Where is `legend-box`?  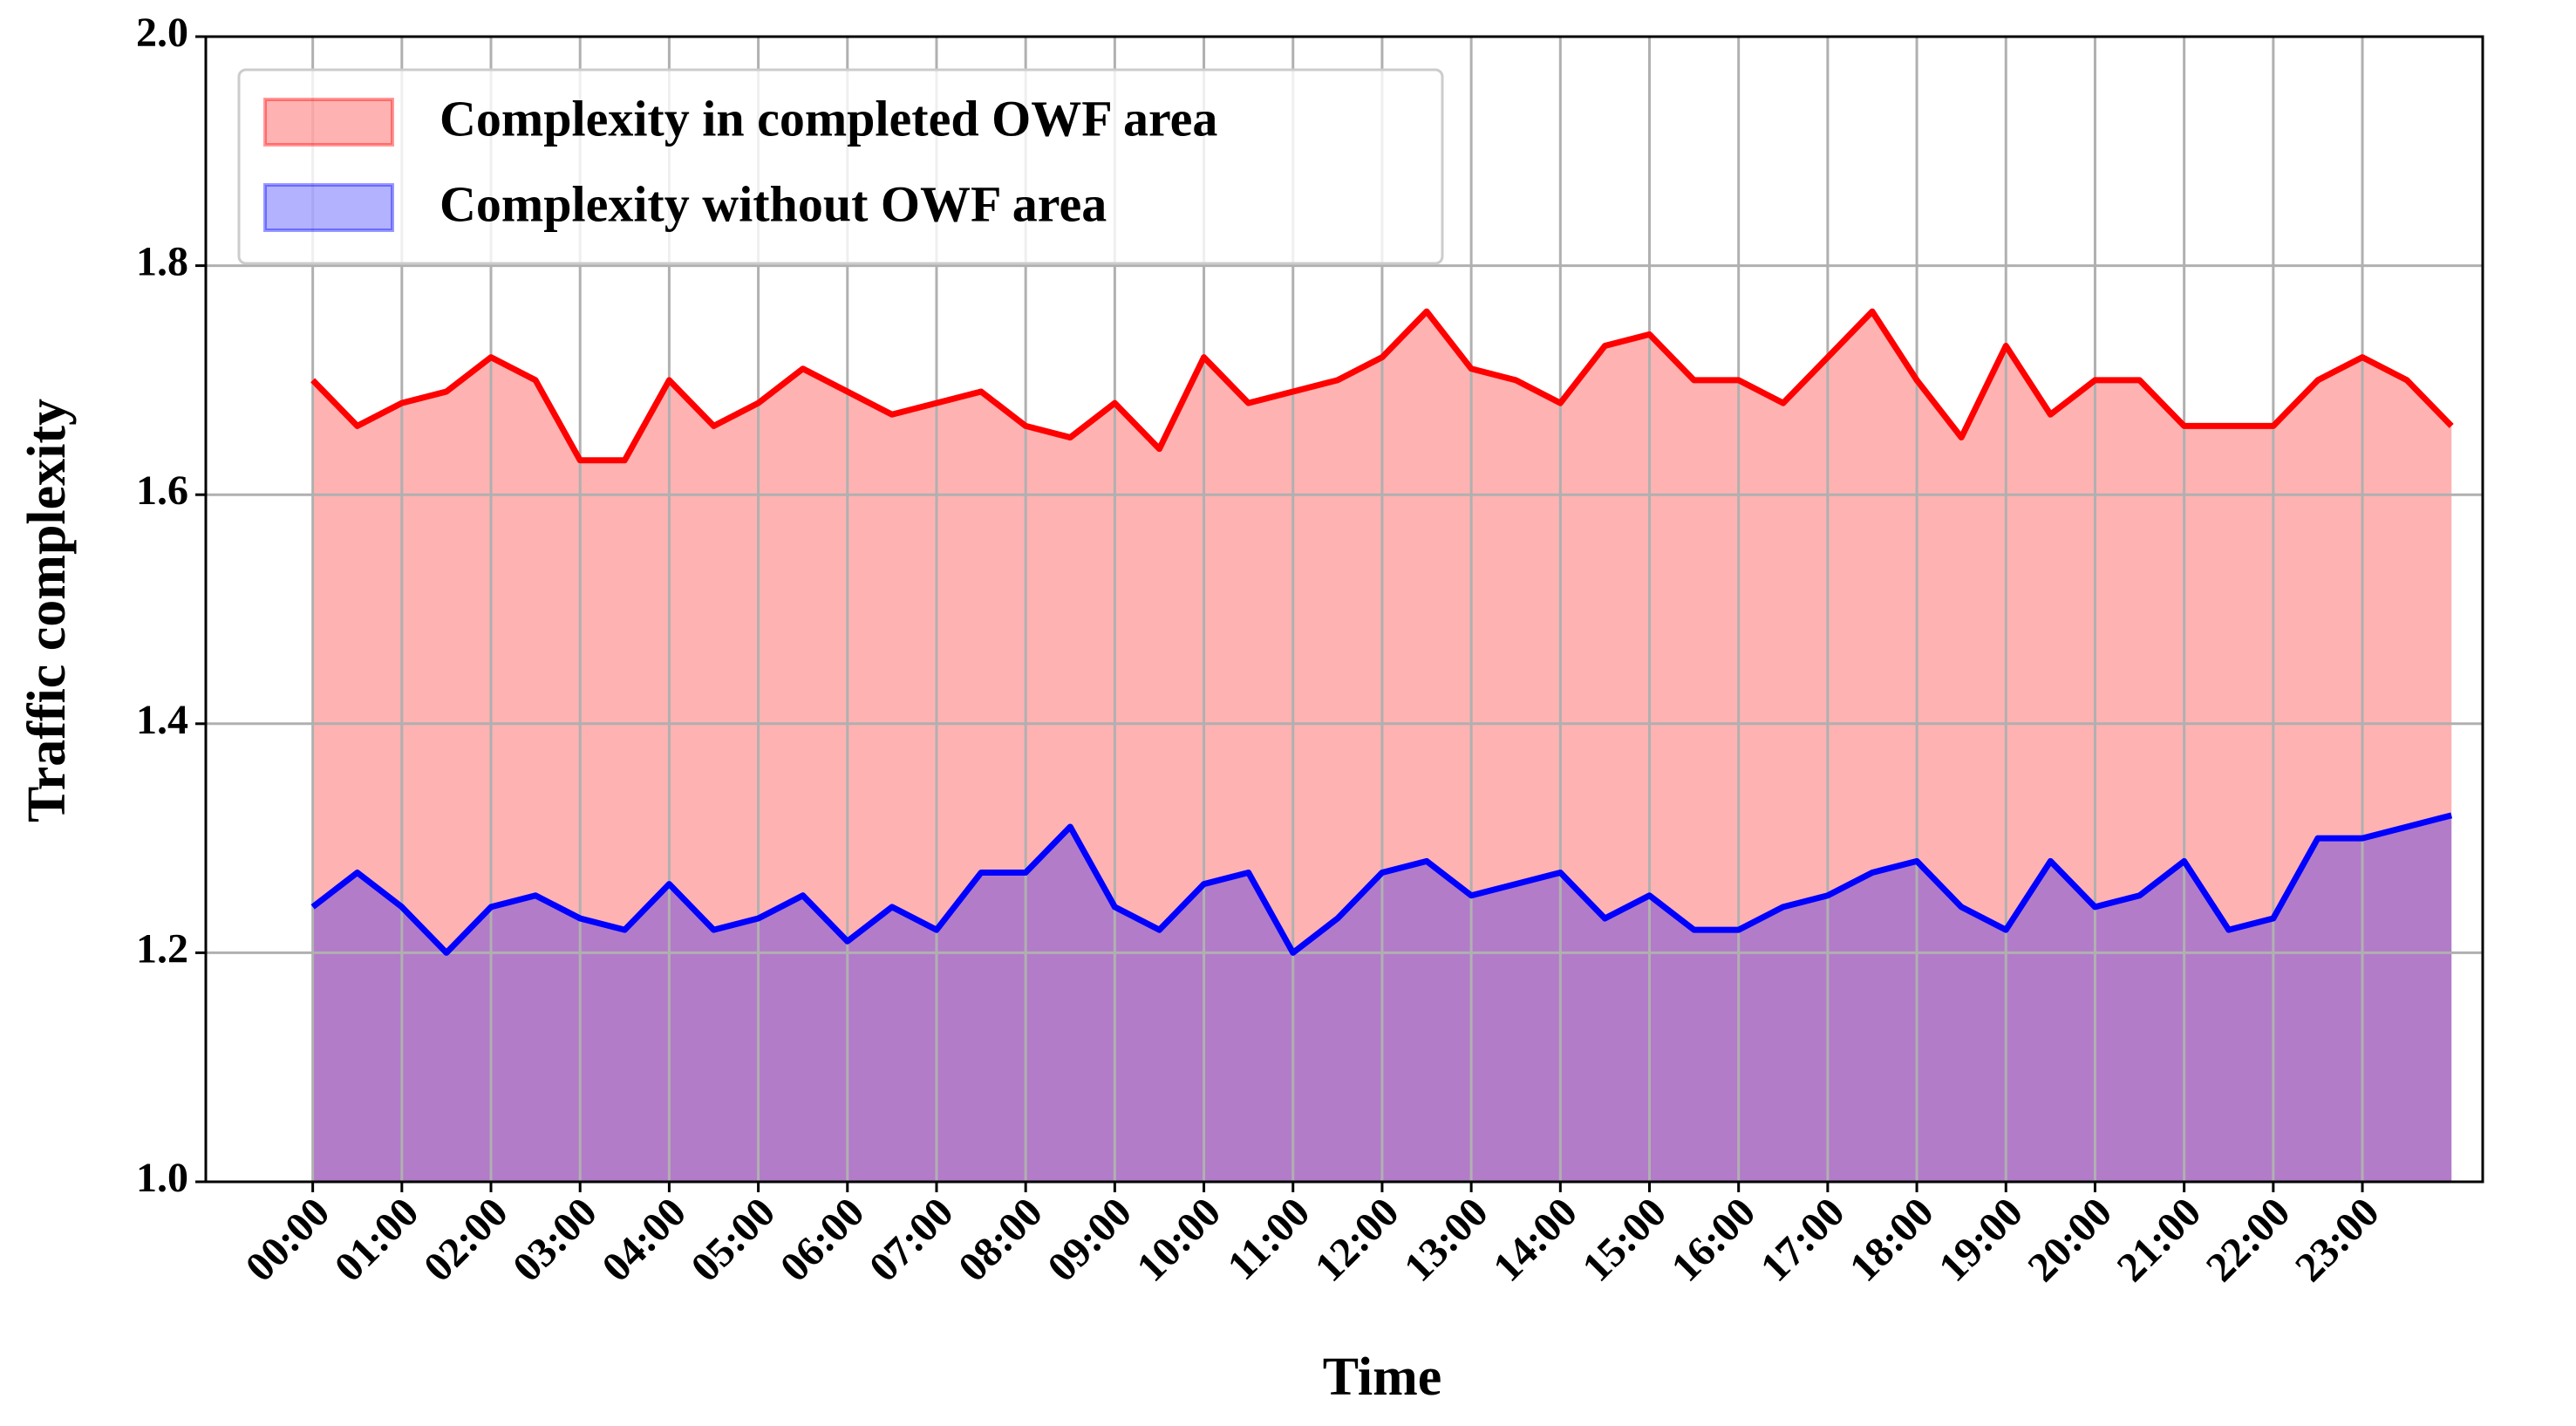
legend-box is located at coordinates (841, 166).